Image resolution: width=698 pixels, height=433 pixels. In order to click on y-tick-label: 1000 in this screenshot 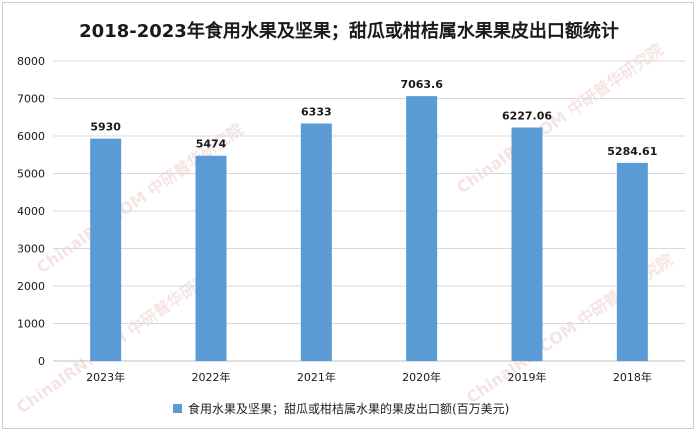, I will do `click(31, 324)`.